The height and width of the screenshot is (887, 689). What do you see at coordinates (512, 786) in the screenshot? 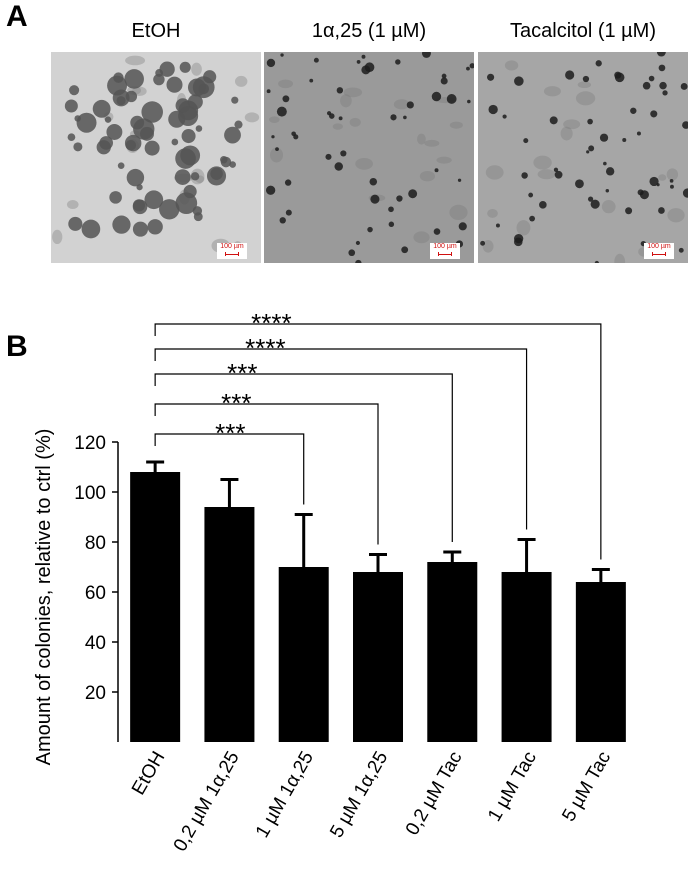
I see `x-tick-label: 1 µM Tac` at bounding box center [512, 786].